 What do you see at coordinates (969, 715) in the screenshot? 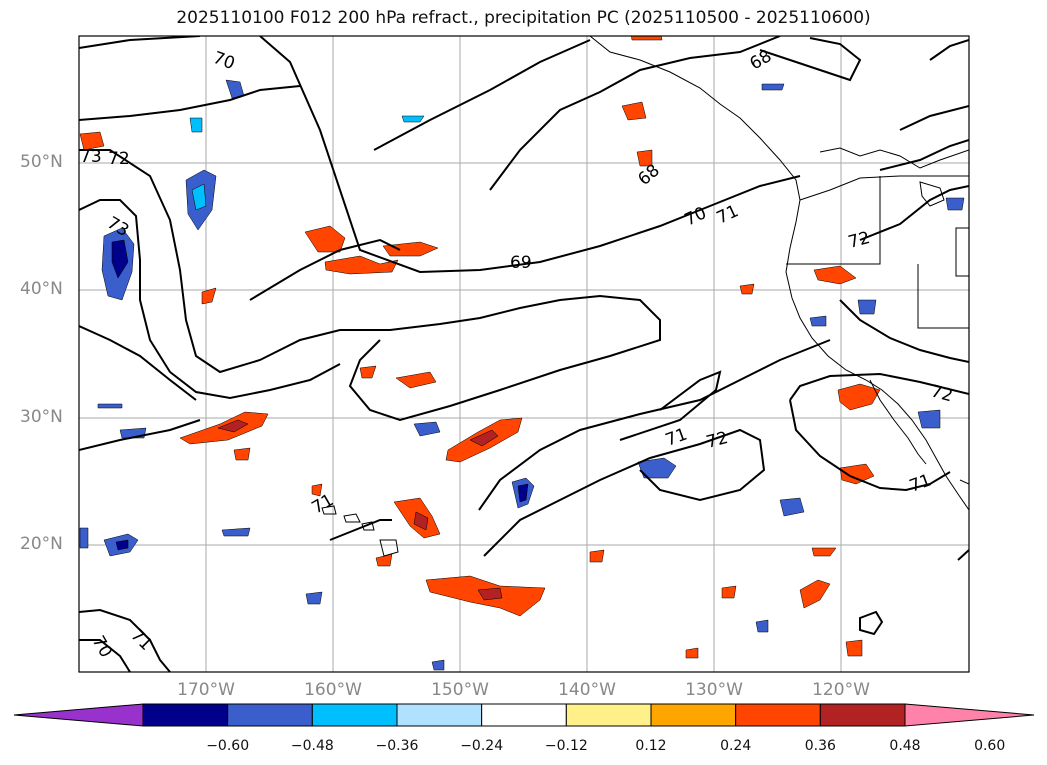
I see `colorbar-extend-max` at bounding box center [969, 715].